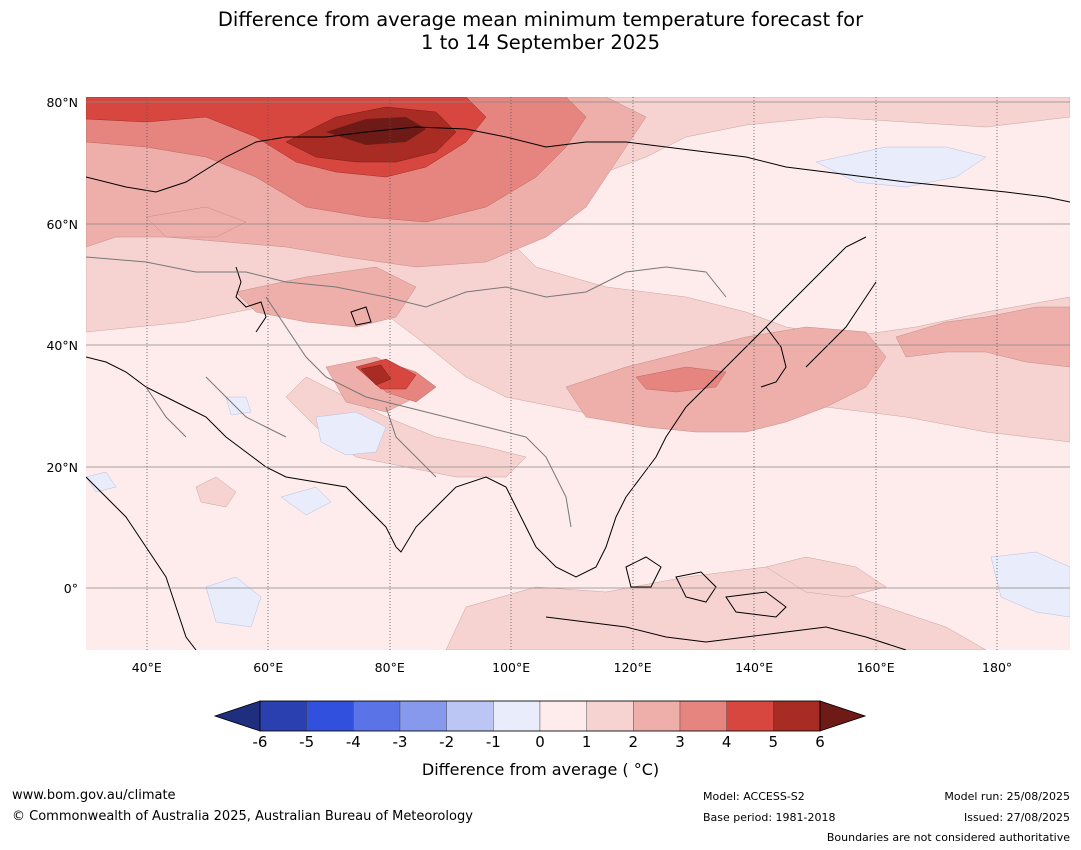  I want to click on website-link: www.bom.gov.au/climate, so click(94, 795).